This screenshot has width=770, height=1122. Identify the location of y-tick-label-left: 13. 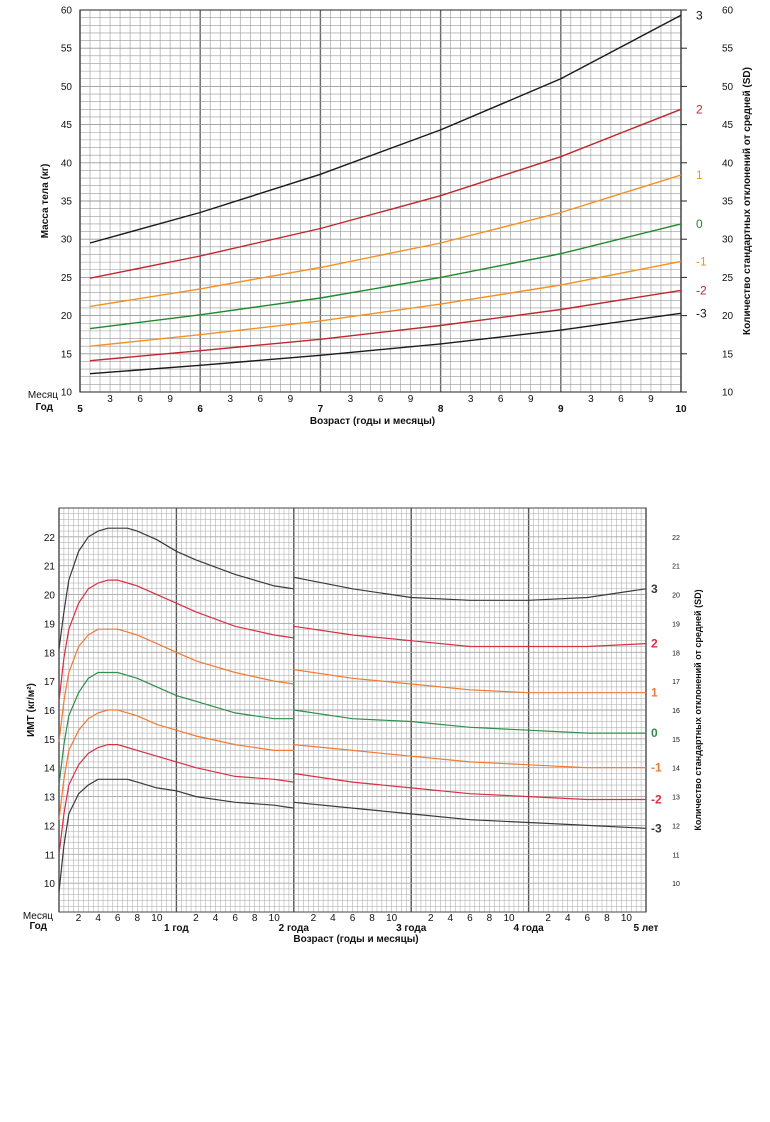
(50, 798).